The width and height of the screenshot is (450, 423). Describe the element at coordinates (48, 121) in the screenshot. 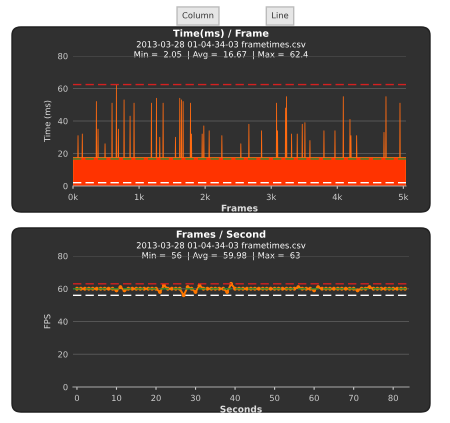

I see `y-axis-title: Time (ms)` at that location.